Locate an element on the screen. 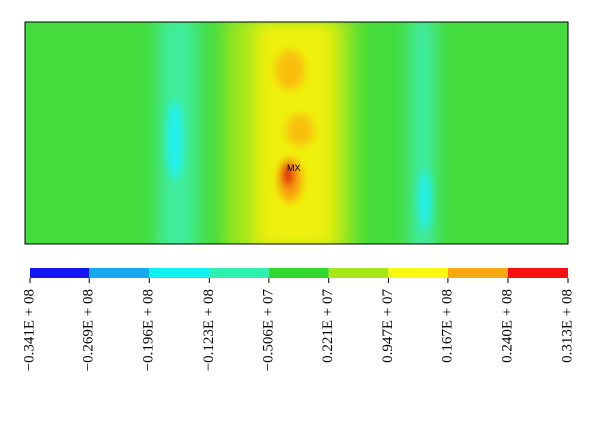  colorbar-tick-label: −0.269E + 08 is located at coordinates (89, 330).